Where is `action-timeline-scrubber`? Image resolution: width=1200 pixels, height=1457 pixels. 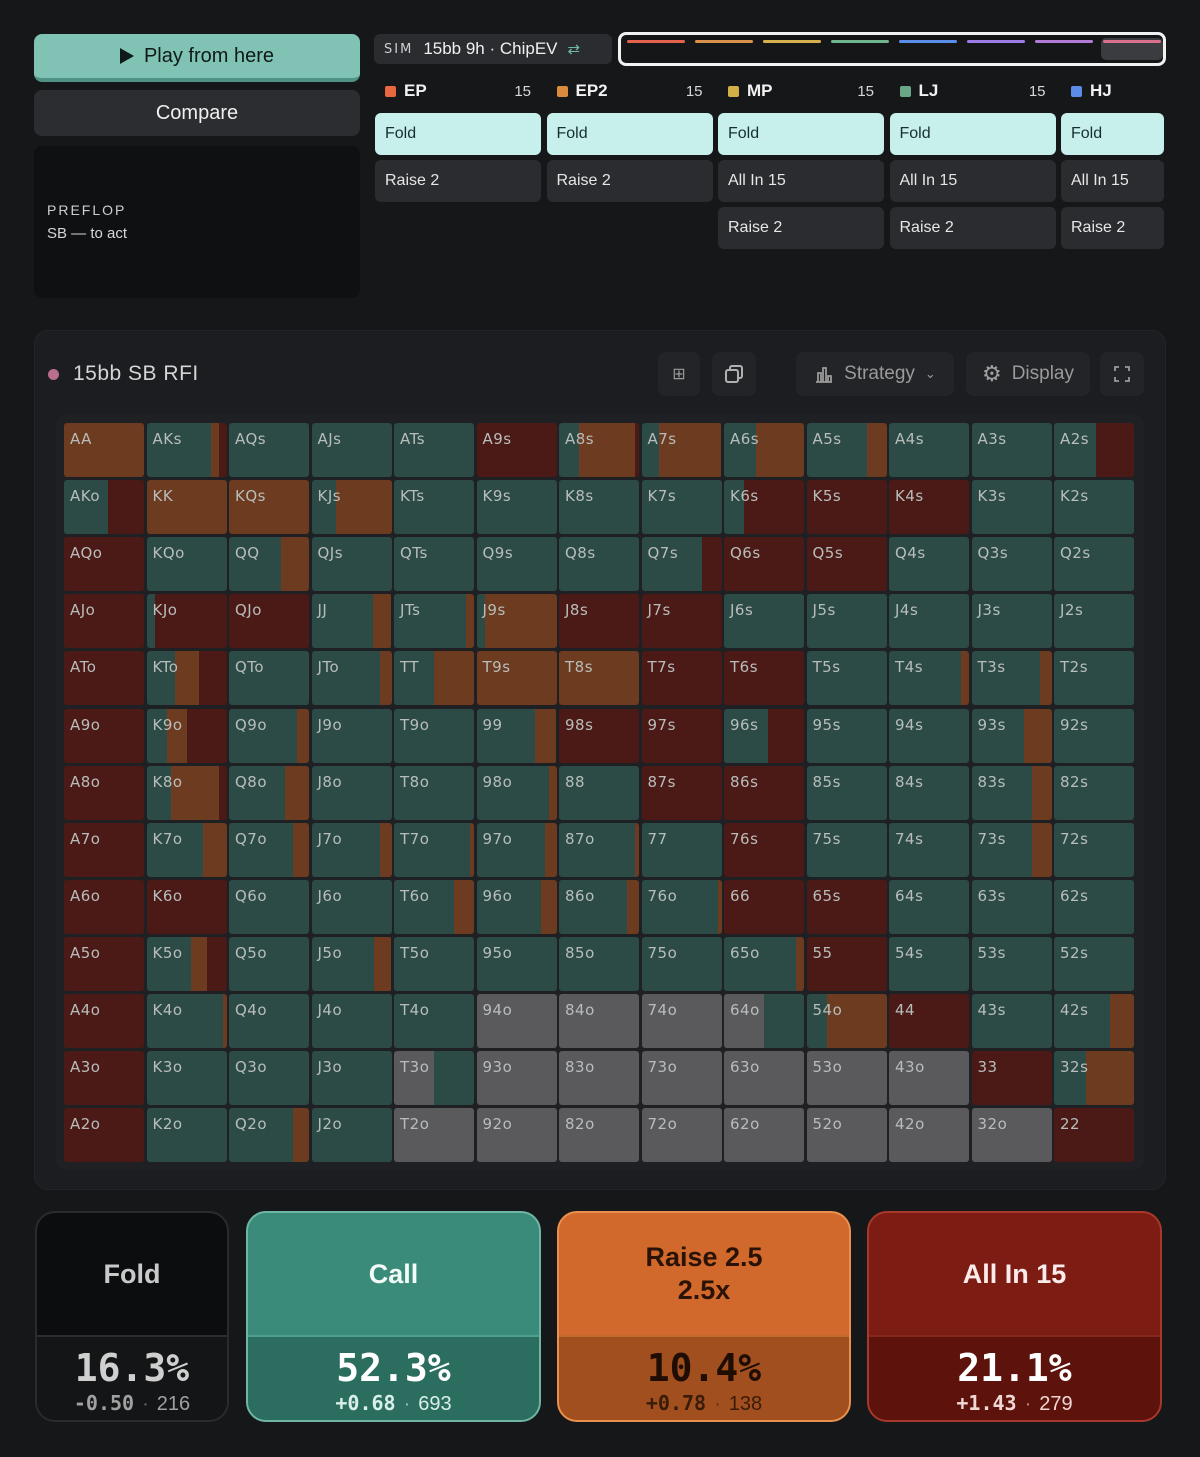
action-timeline-scrubber is located at coordinates (892, 49).